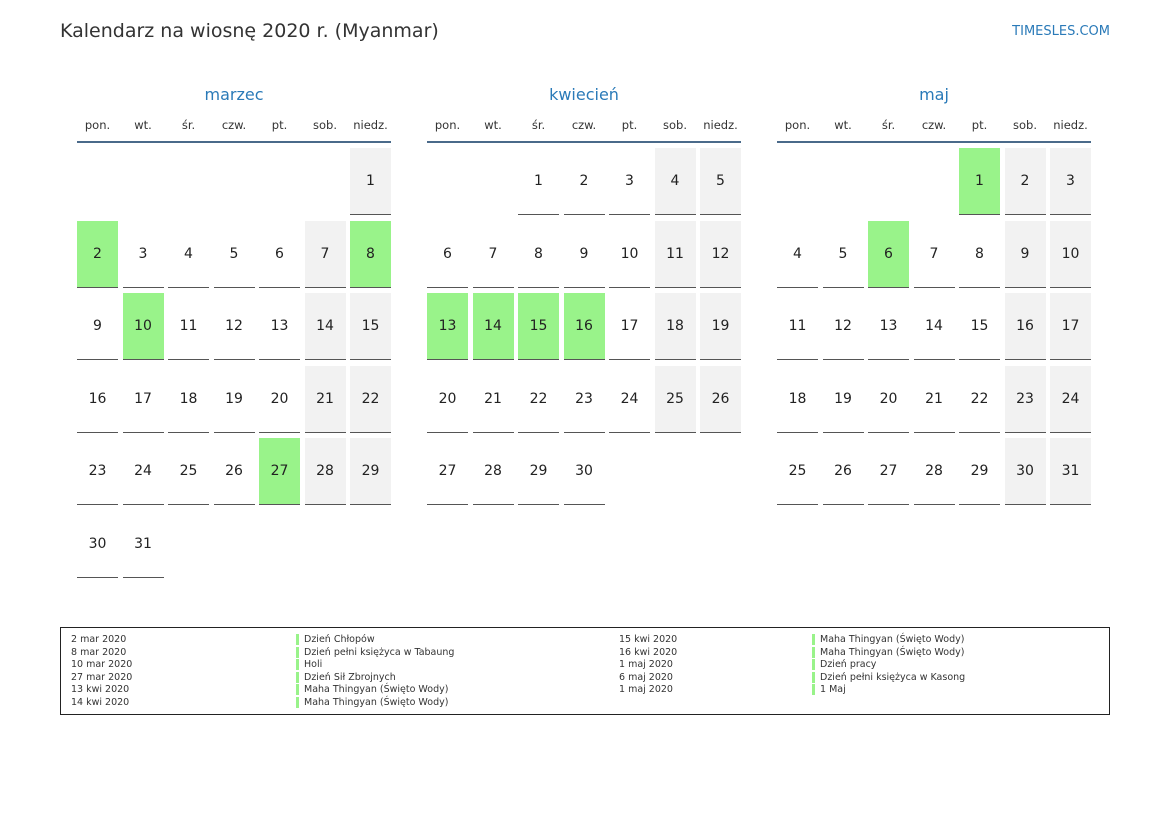 Image resolution: width=1169 pixels, height=827 pixels. What do you see at coordinates (584, 142) in the screenshot?
I see `rule` at bounding box center [584, 142].